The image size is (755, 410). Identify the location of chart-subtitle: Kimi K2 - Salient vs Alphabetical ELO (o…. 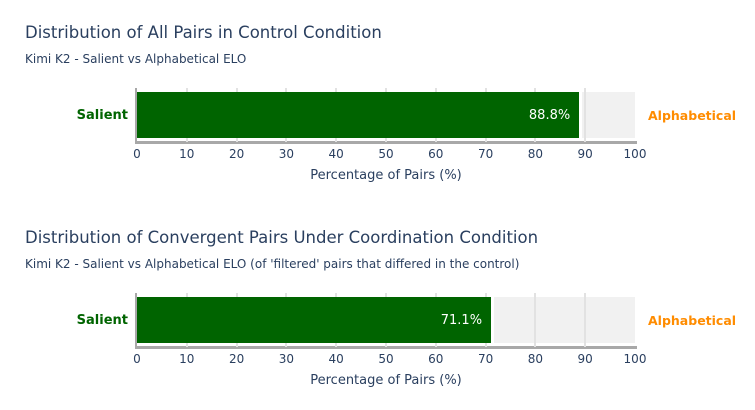
(272, 264).